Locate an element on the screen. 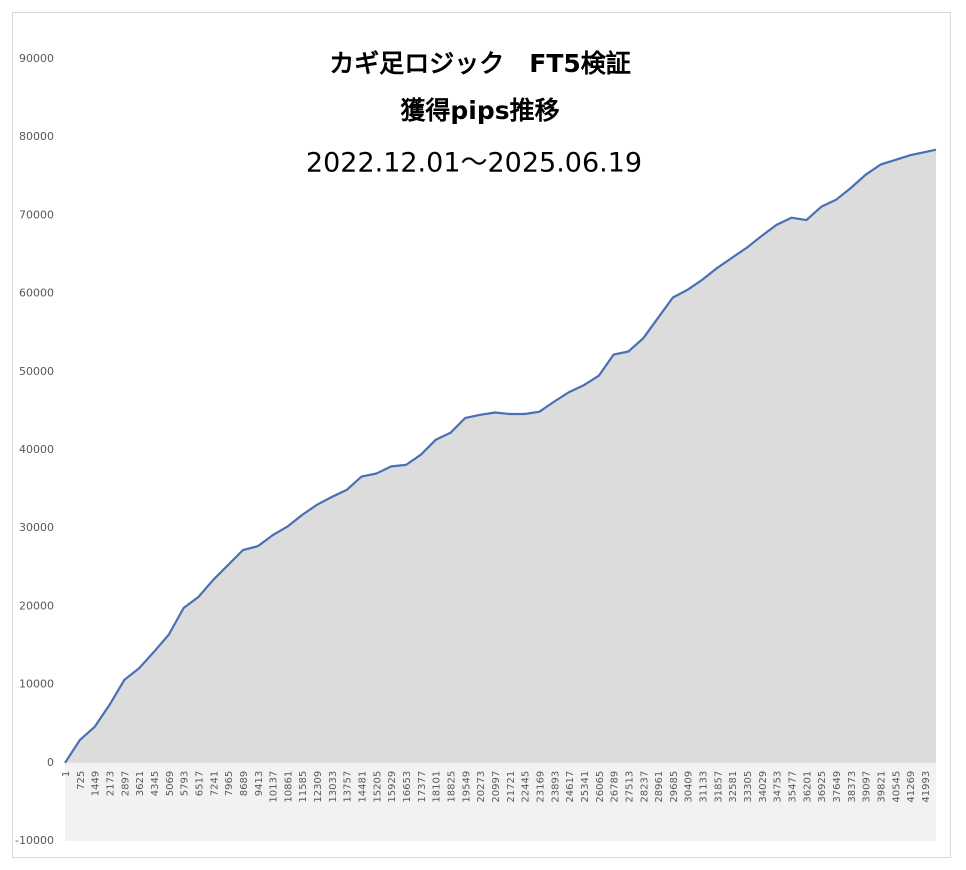 The width and height of the screenshot is (966, 870). x-tick-label: 19549 is located at coordinates (466, 787).